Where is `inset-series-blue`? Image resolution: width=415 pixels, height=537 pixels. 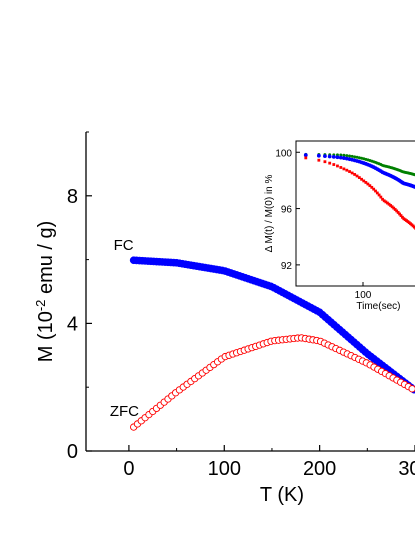
inset-series-blue is located at coordinates (359, 171).